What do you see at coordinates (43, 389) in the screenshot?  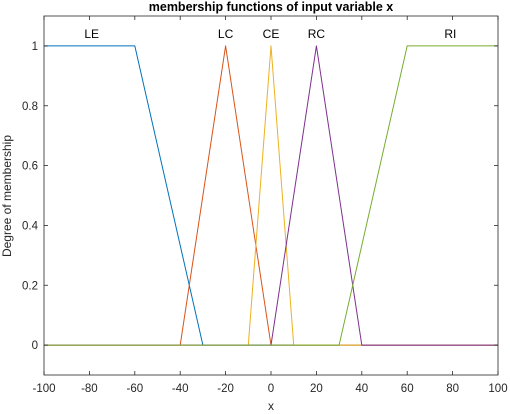 I see `x-tick-label: -100` at bounding box center [43, 389].